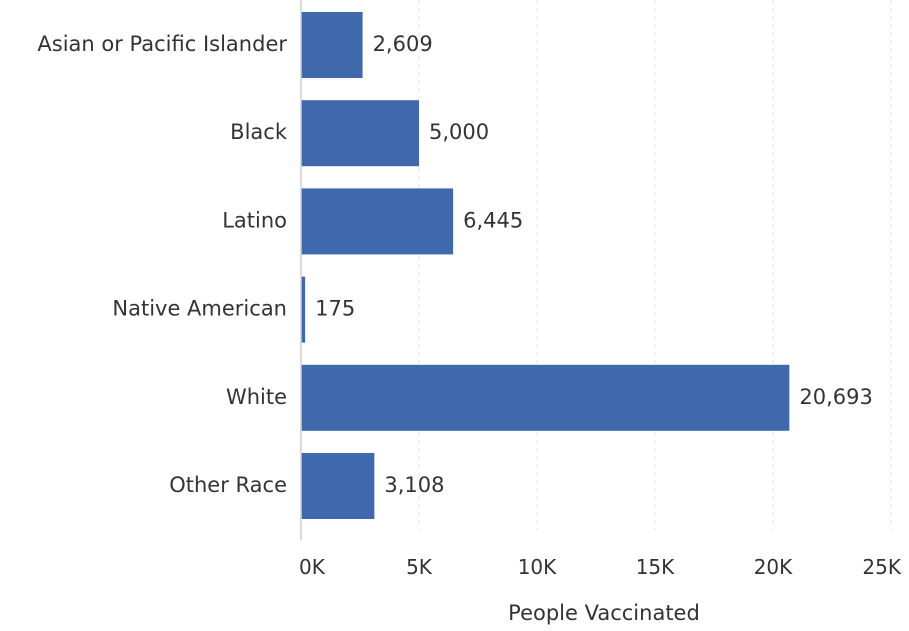  I want to click on x-tick-label: 20K, so click(773, 567).